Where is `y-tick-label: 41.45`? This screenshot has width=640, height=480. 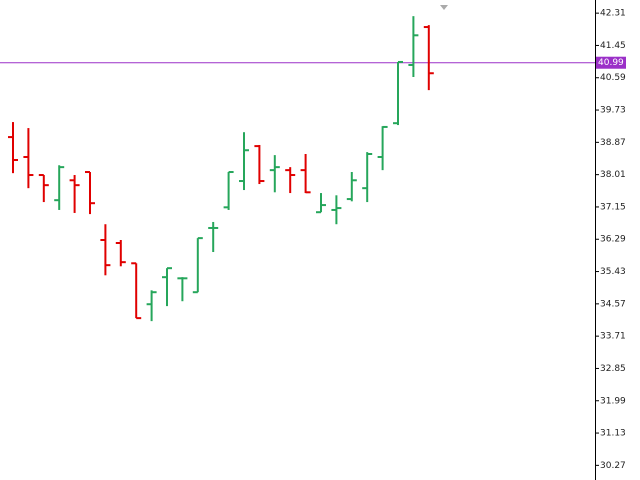 y-tick-label: 41.45 is located at coordinates (613, 46).